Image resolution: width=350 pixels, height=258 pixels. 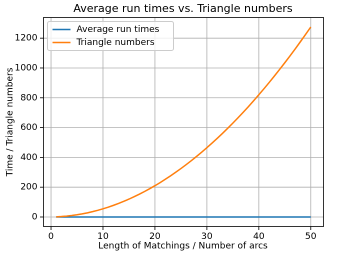 What do you see at coordinates (28, 128) in the screenshot?
I see `y-tick-label: 600` at bounding box center [28, 128].